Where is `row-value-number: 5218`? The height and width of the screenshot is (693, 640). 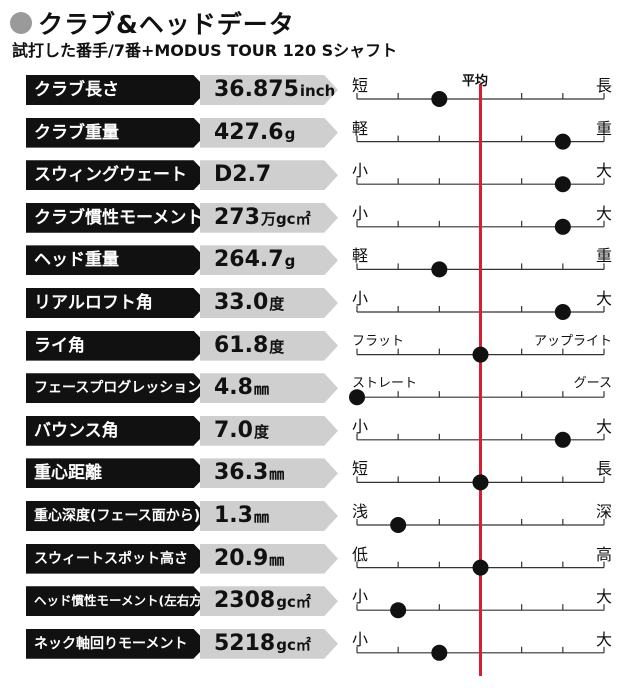
row-value-number: 5218 is located at coordinates (245, 643).